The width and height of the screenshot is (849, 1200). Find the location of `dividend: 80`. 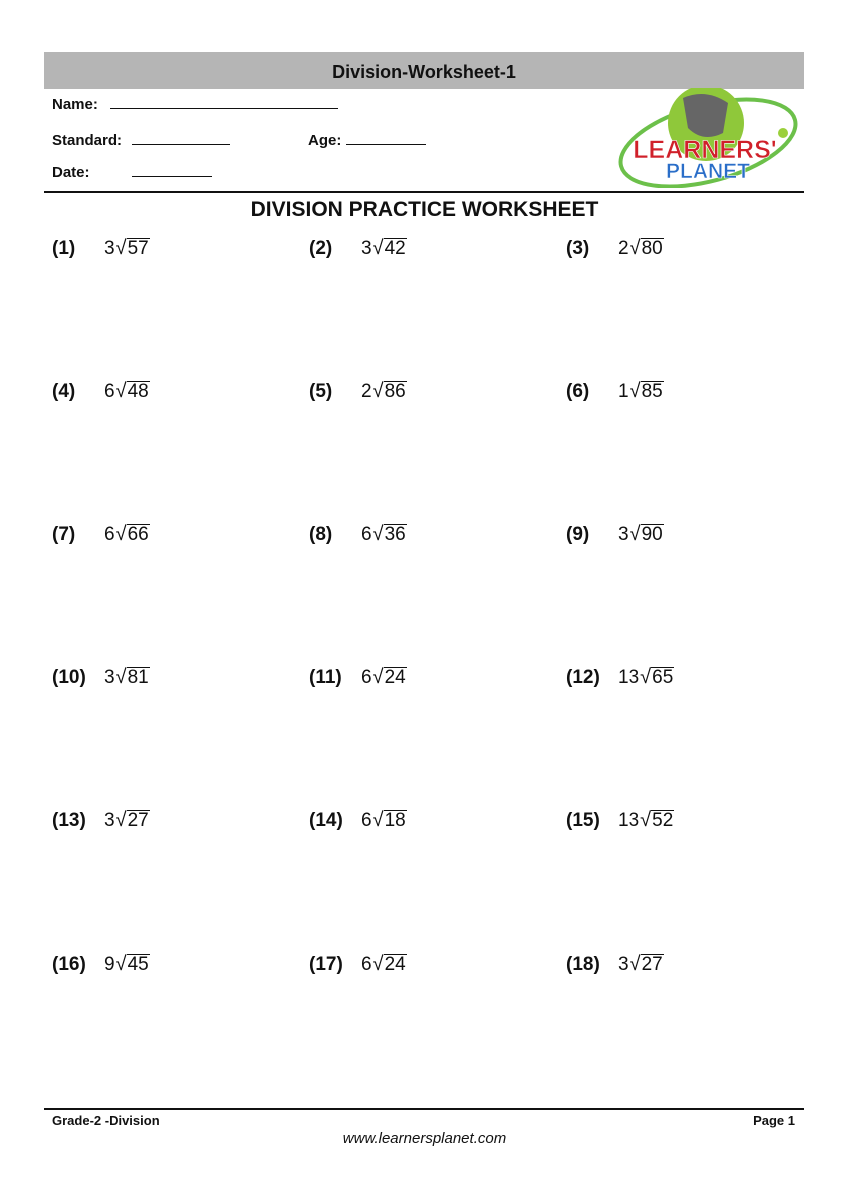

dividend: 80 is located at coordinates (652, 248).